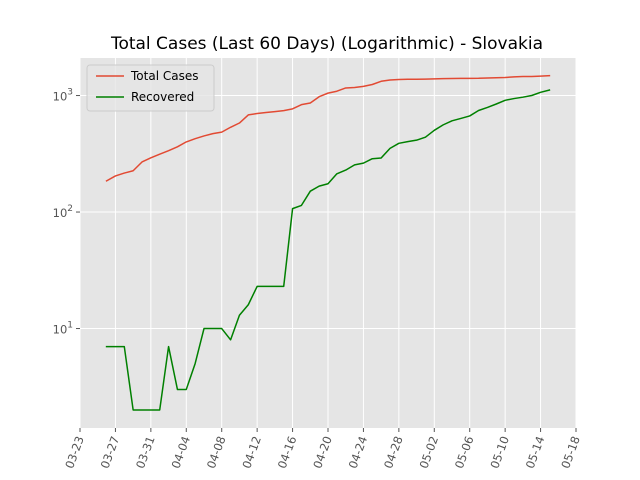  I want to click on legend-label-total-cases: Total Cases, so click(164, 76).